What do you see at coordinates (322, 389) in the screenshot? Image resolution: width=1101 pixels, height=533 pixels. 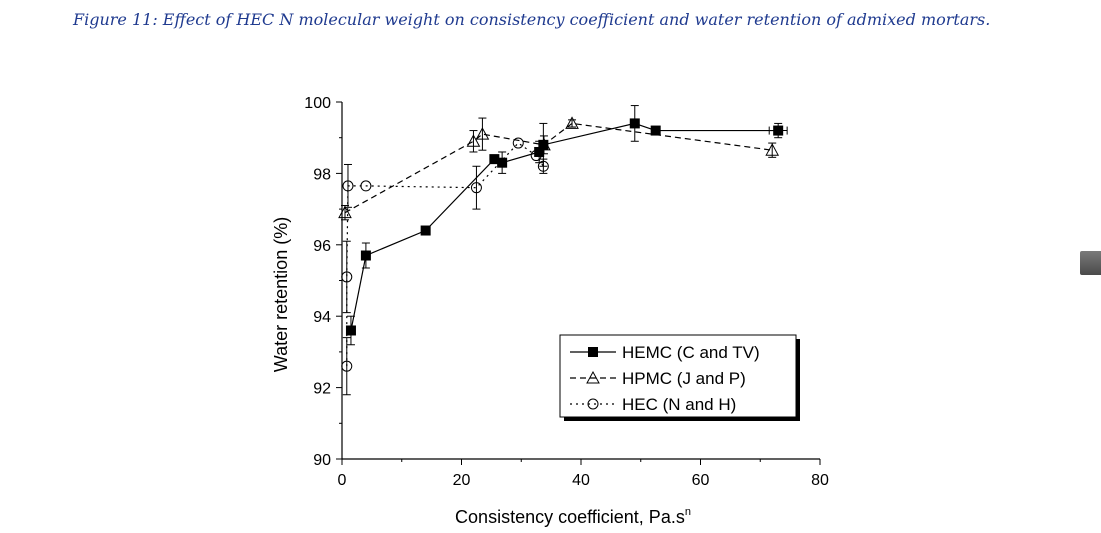 I see `y-tick-label: 92` at bounding box center [322, 389].